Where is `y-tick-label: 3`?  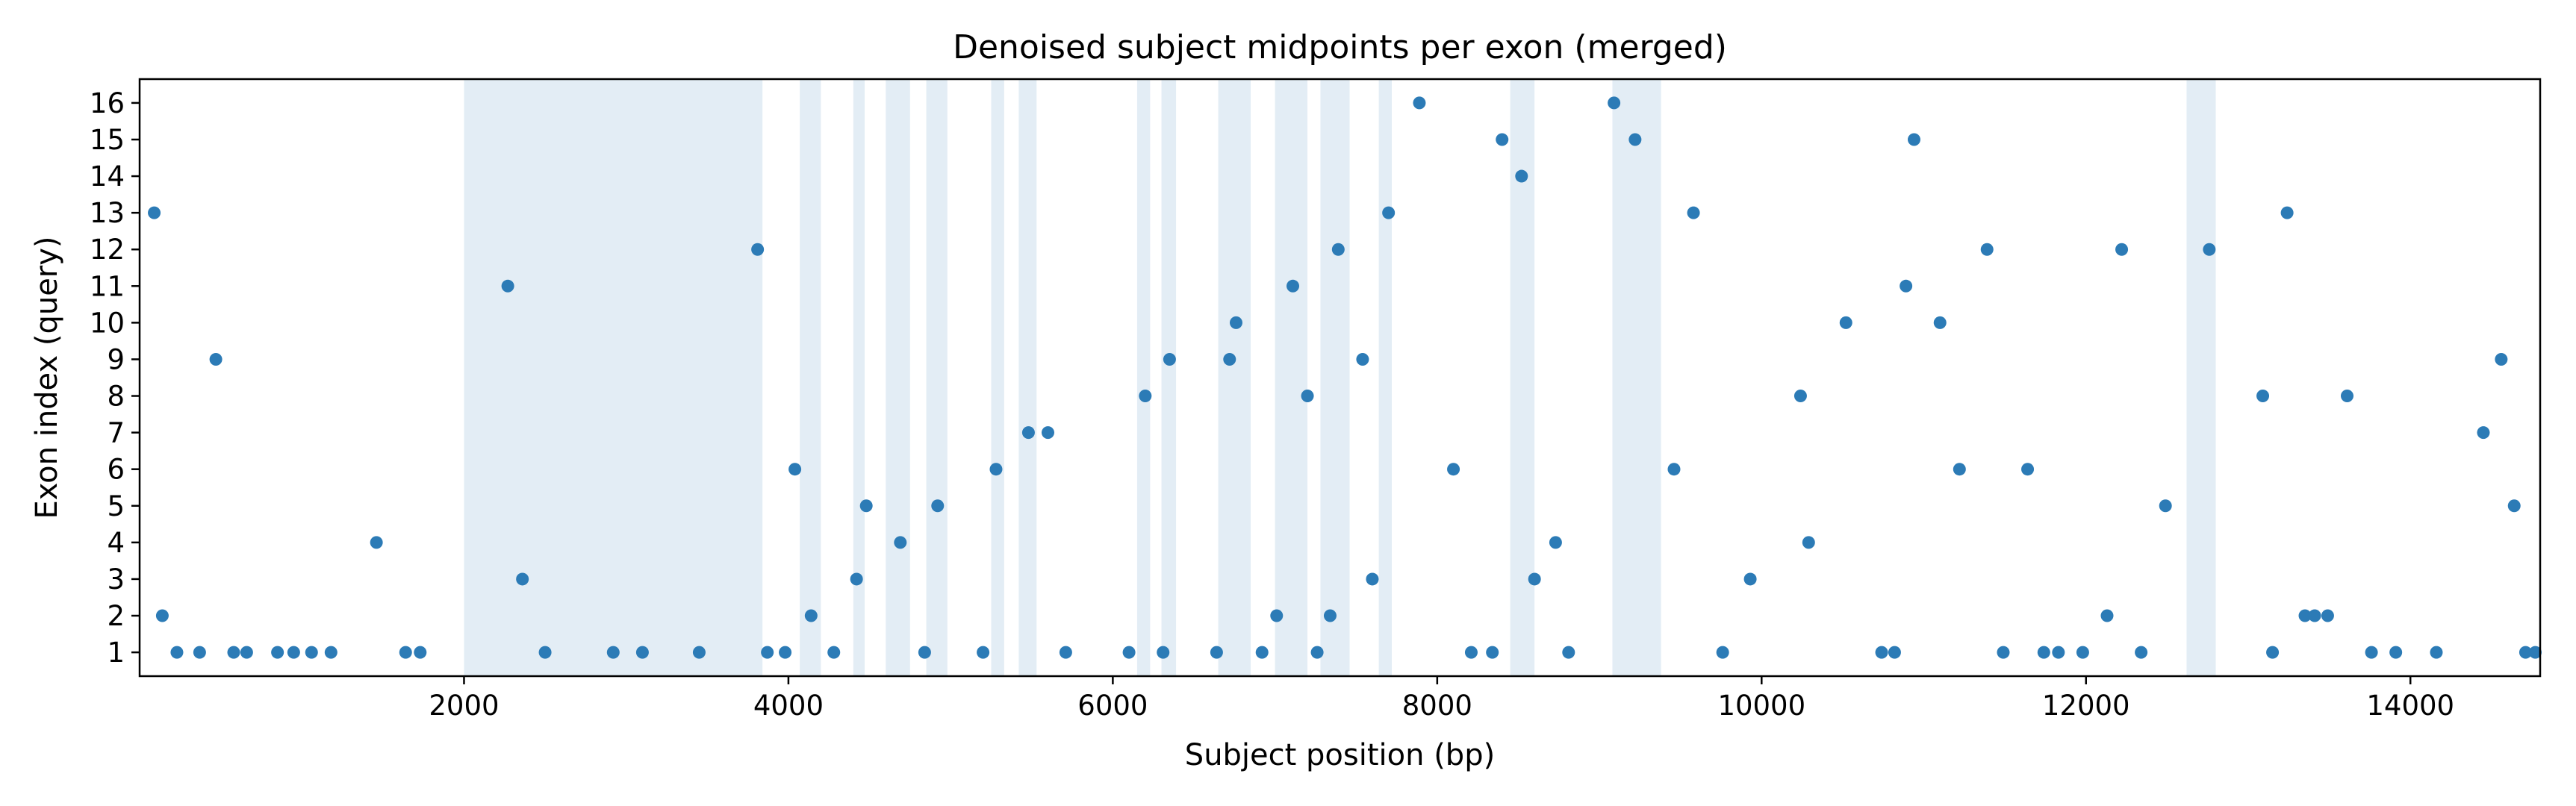
y-tick-label: 3 is located at coordinates (116, 579).